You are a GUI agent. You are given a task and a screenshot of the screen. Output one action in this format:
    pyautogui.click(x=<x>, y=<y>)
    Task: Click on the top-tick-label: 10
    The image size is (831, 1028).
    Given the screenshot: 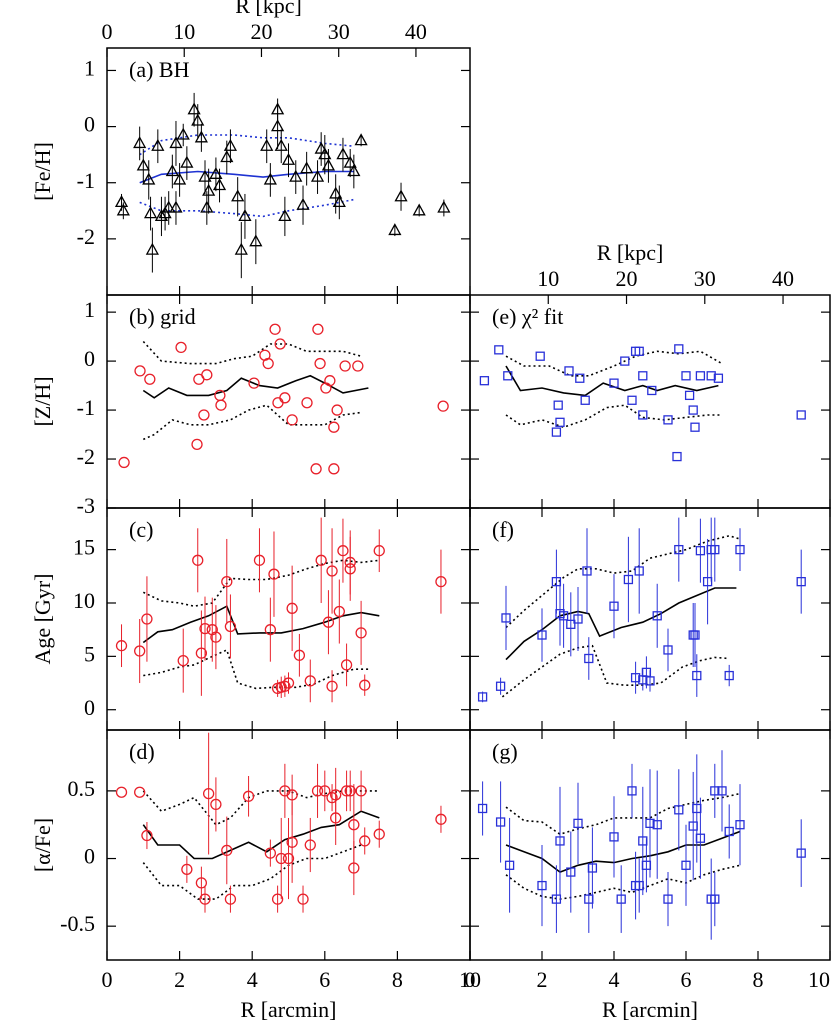 What is the action you would take?
    pyautogui.click(x=548, y=278)
    